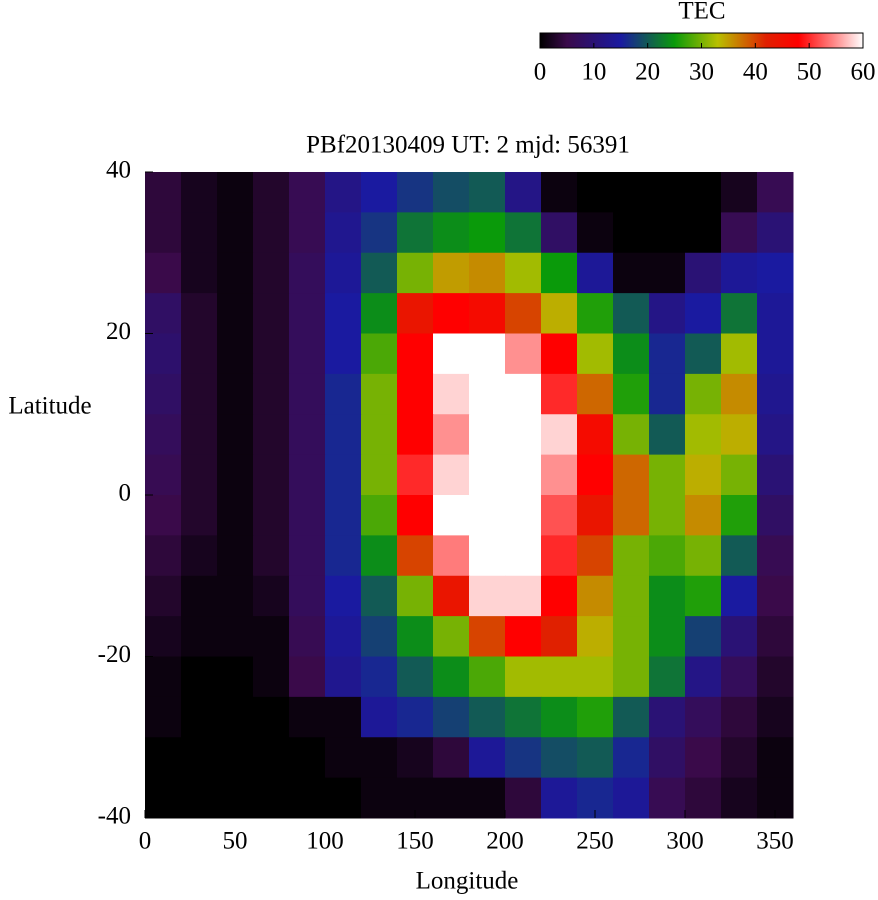 This screenshot has width=878, height=900. I want to click on x-tick-label: 200, so click(505, 841).